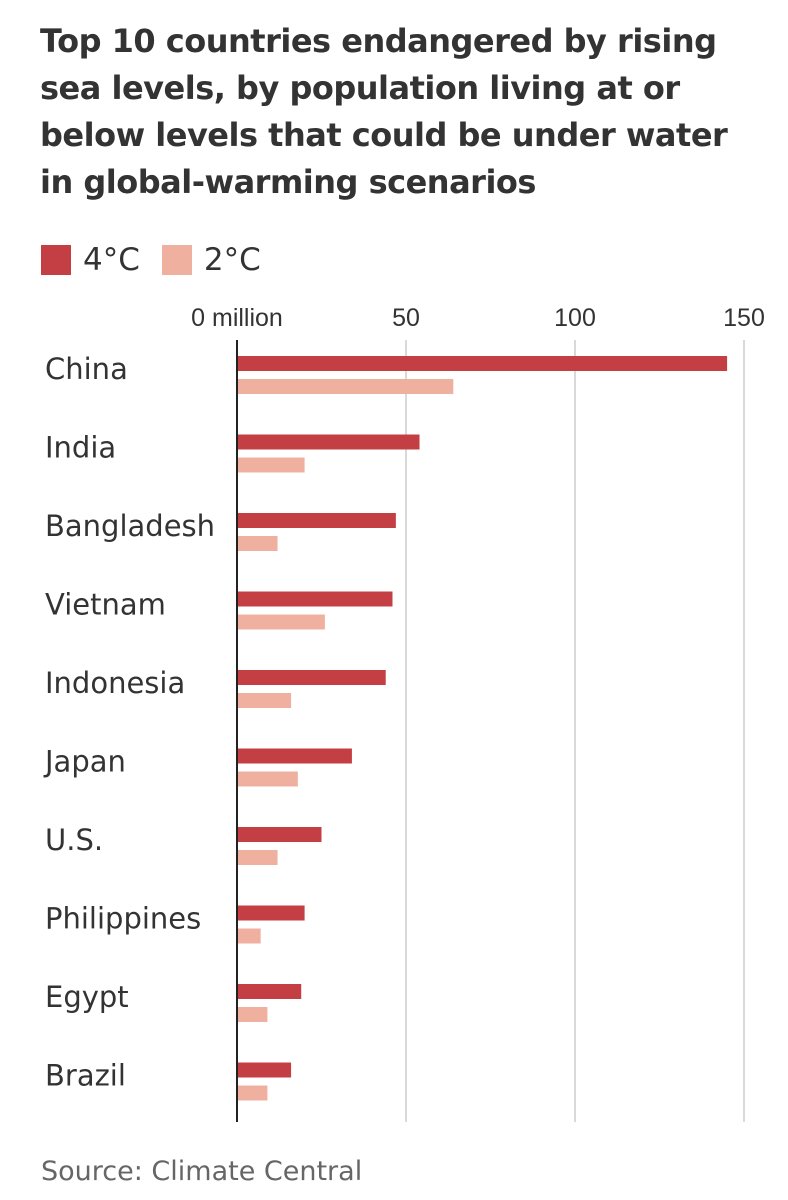 This screenshot has height=1200, width=788. What do you see at coordinates (232, 260) in the screenshot?
I see `legend-label-2c: 2°C` at bounding box center [232, 260].